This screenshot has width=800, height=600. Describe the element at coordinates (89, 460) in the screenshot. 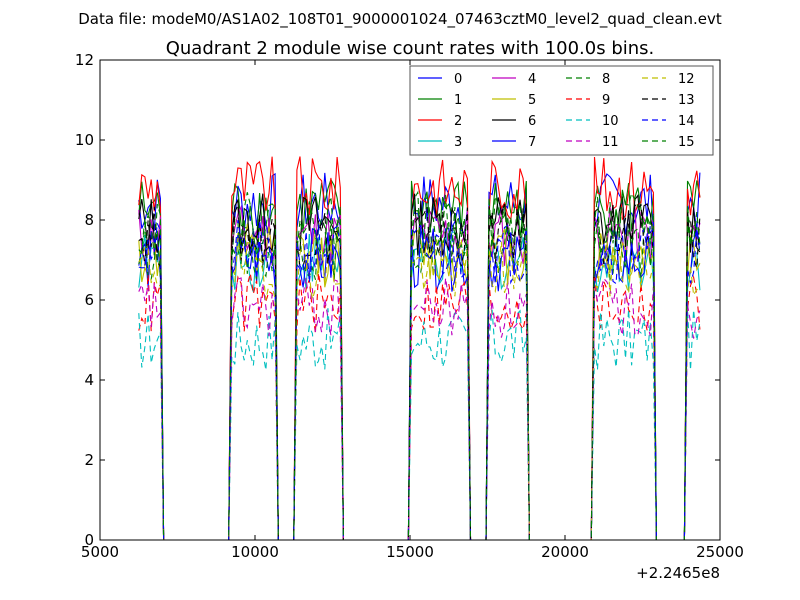

I see `y-tick-label: 2` at that location.